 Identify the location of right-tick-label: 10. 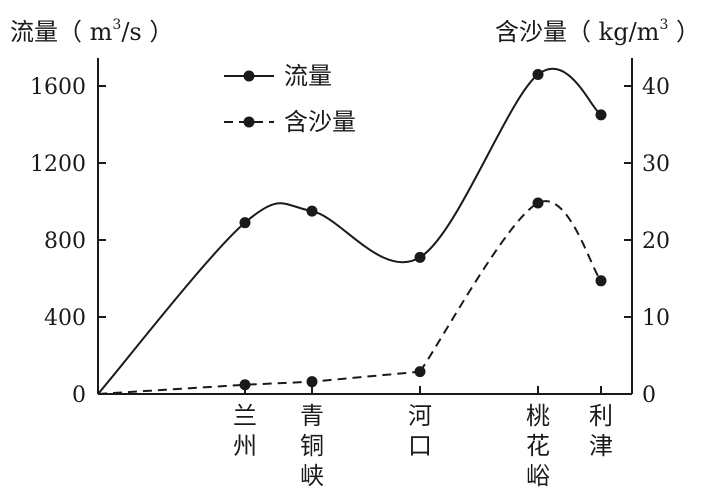
(656, 318).